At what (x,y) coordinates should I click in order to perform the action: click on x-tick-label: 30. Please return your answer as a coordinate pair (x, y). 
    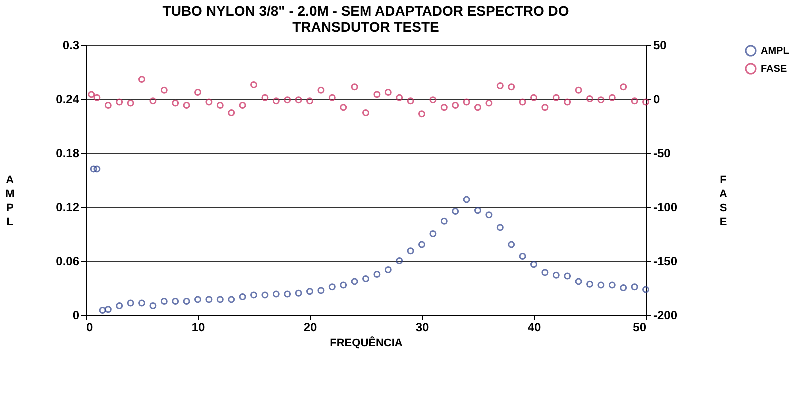
    Looking at the image, I should click on (423, 327).